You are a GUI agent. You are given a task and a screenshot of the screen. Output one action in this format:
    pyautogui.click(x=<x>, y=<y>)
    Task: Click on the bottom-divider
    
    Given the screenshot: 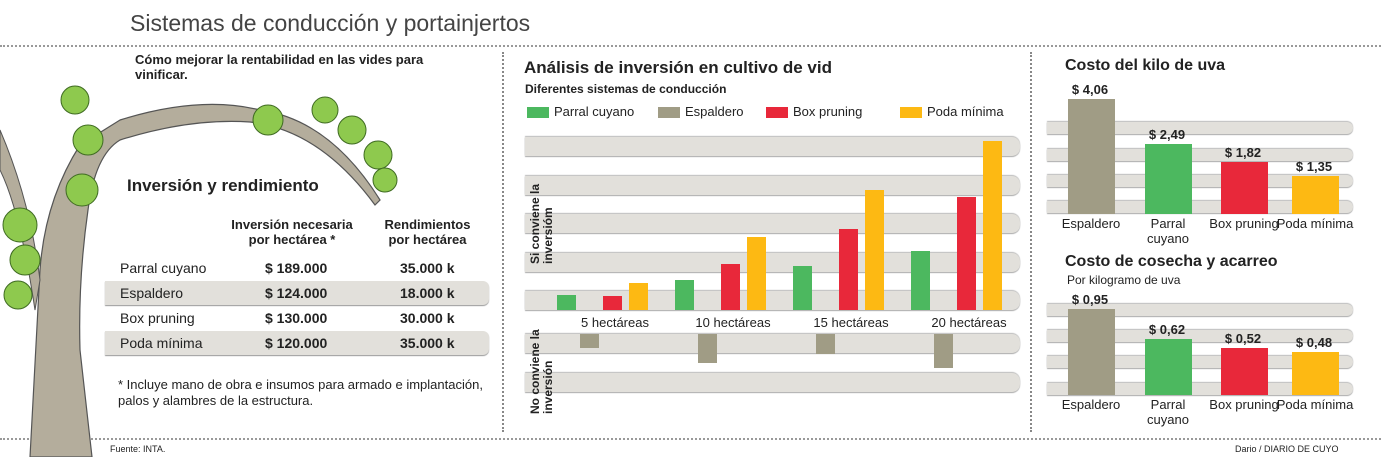 What is the action you would take?
    pyautogui.click(x=690, y=439)
    